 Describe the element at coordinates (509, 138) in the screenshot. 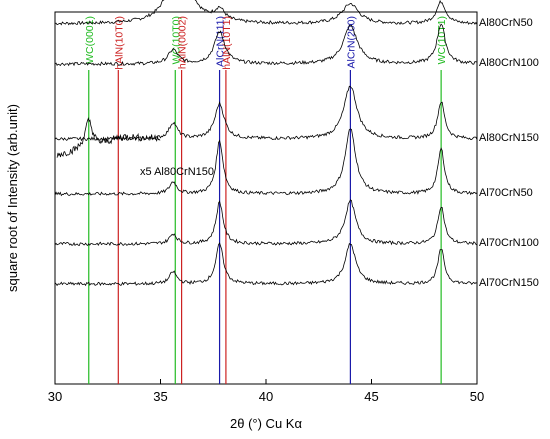

I see `sample-label-al80crn150: Al80CrN150` at that location.